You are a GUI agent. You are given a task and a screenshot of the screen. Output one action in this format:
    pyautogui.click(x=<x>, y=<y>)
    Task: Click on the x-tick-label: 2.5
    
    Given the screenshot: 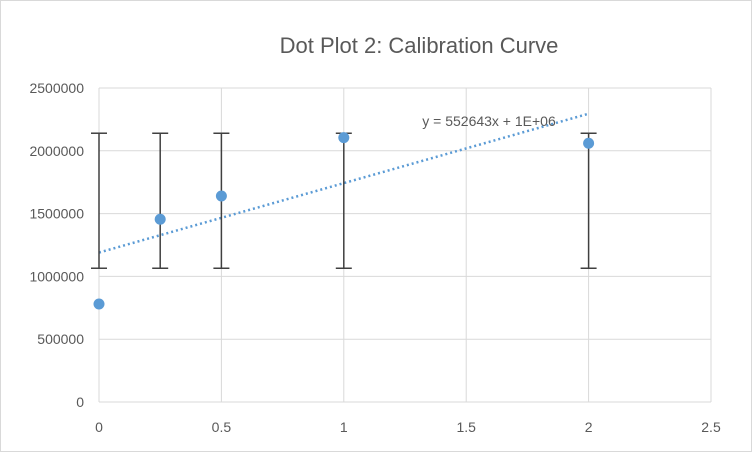 What is the action you would take?
    pyautogui.click(x=711, y=427)
    